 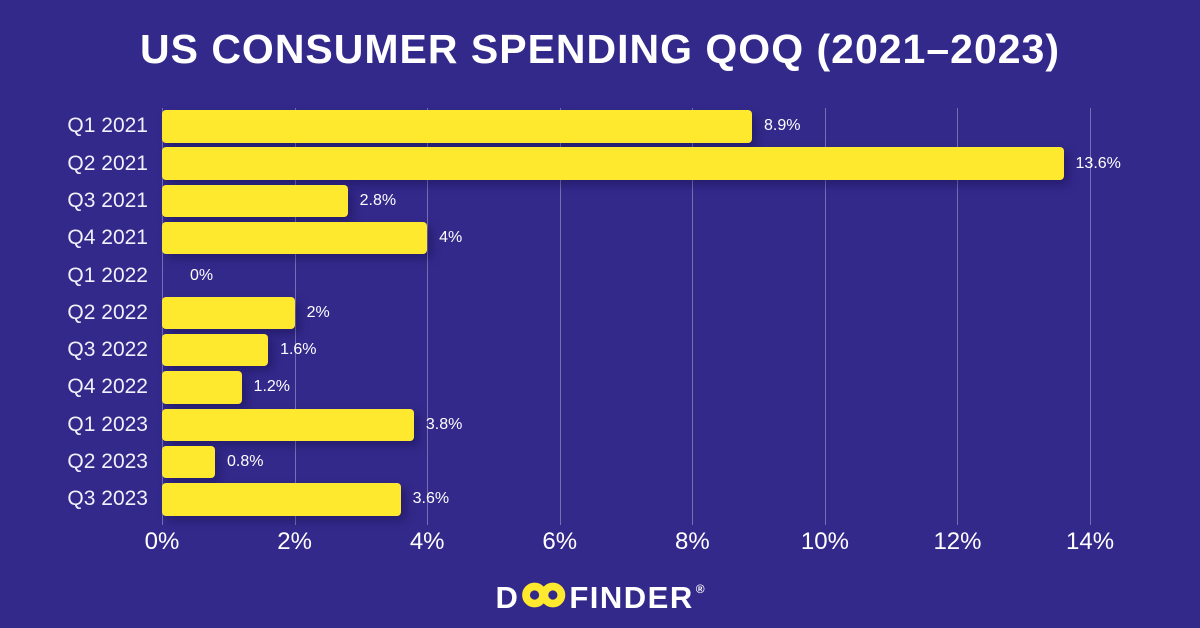 I want to click on bar-value-label: 8.9%, so click(x=782, y=126).